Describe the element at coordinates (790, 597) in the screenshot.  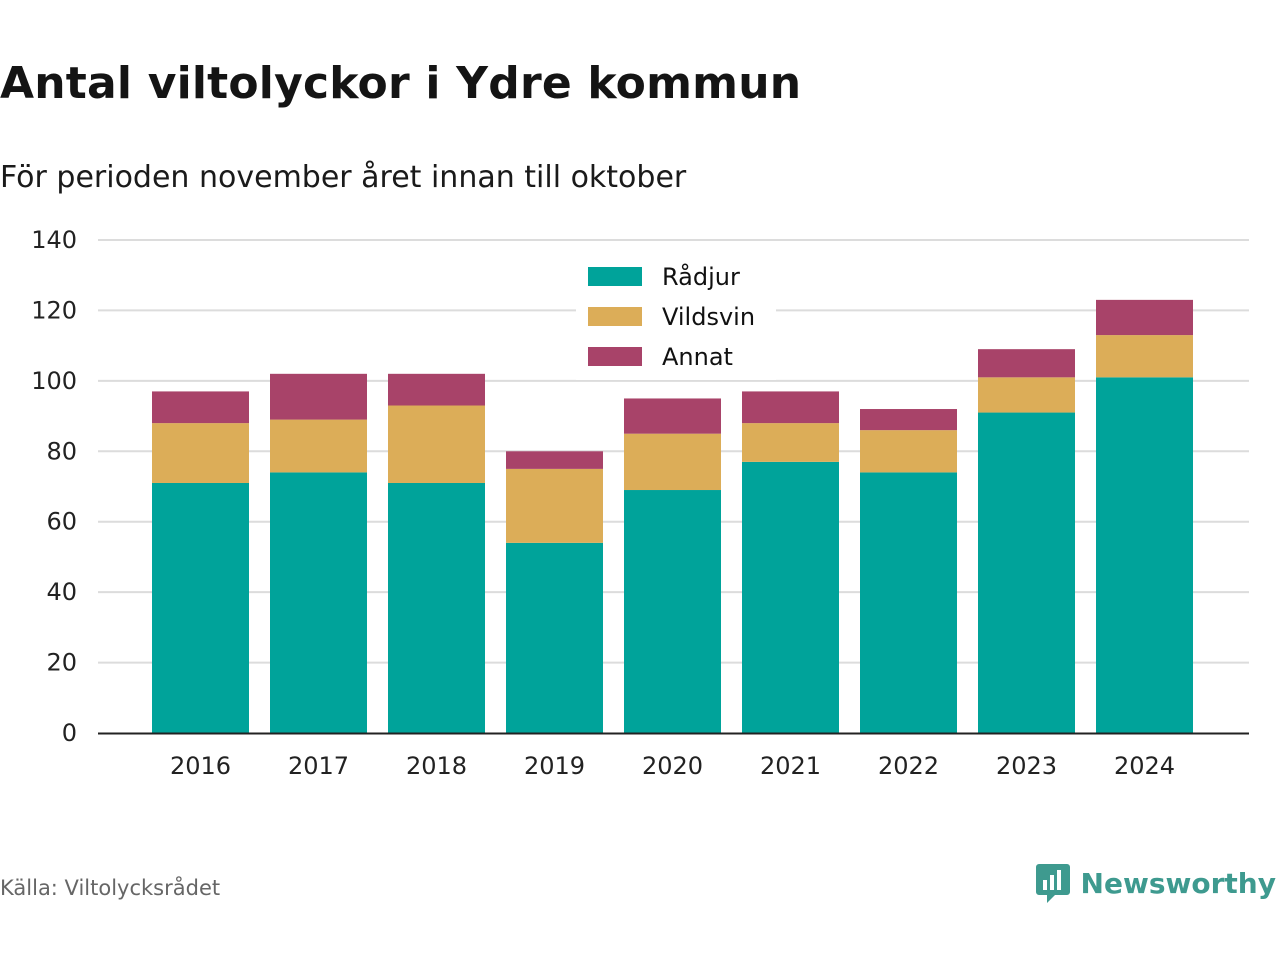
I see `bar-segment-rådjur-2021` at that location.